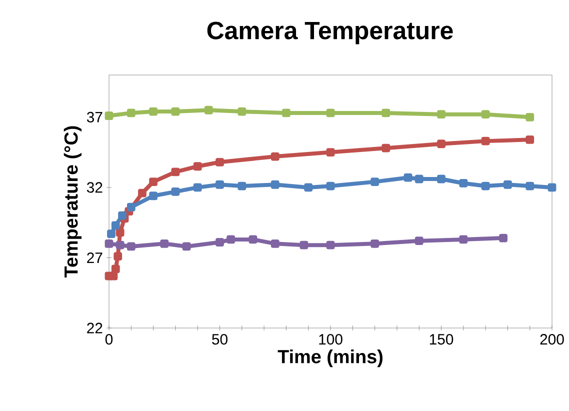  Describe the element at coordinates (330, 339) in the screenshot. I see `x-tick-label: 100` at that location.